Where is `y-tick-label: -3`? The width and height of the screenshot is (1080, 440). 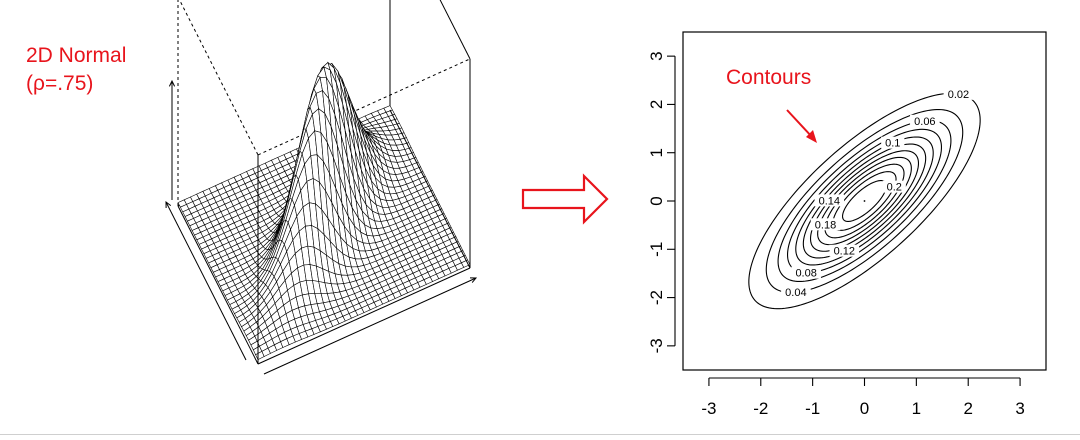 y-tick-label: -3 is located at coordinates (656, 345).